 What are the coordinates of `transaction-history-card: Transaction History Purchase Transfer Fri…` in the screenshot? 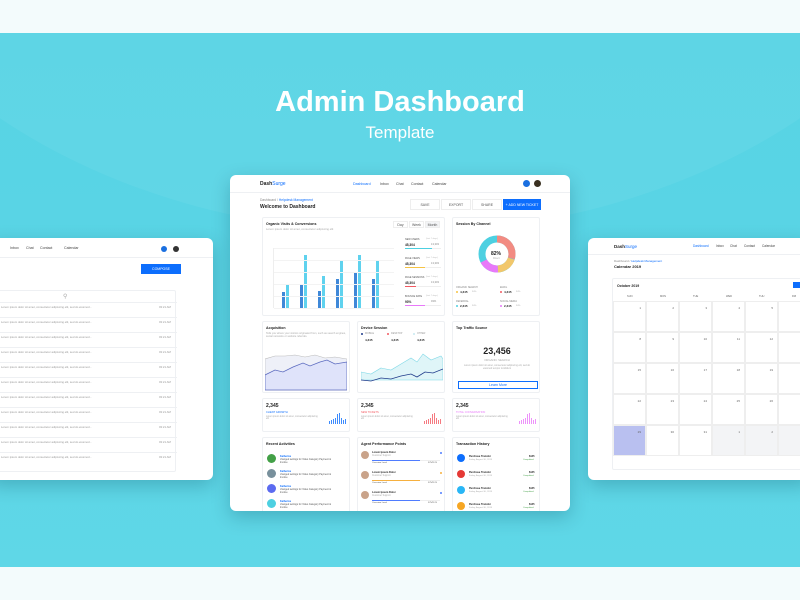 It's located at (496, 474).